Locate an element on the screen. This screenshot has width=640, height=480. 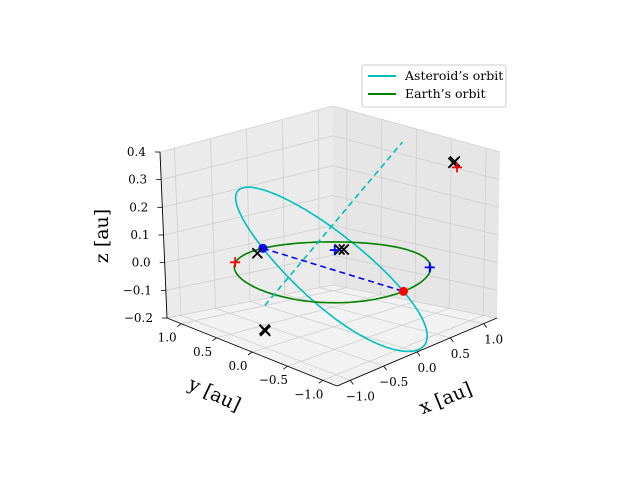
z-tick-label: 0.1 is located at coordinates (139, 235).